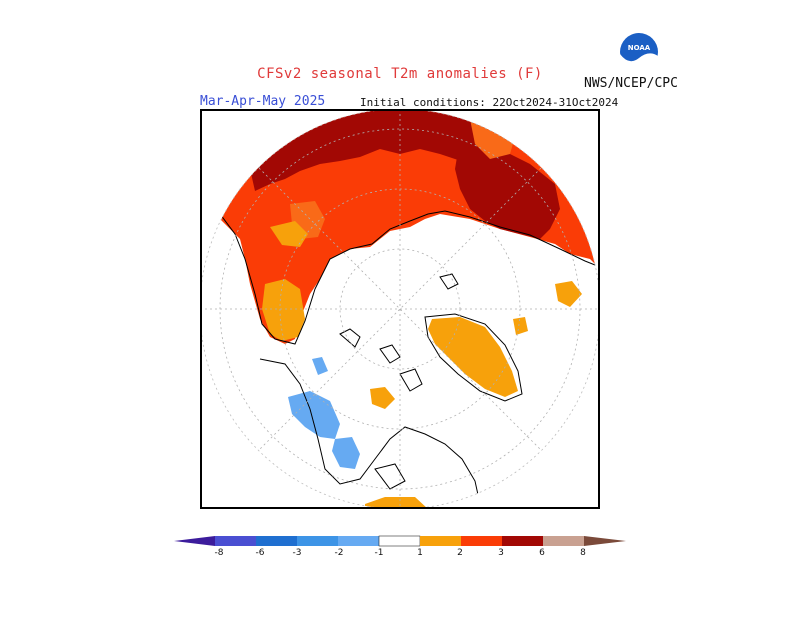 Image resolution: width=800 pixels, height=618 pixels. Describe the element at coordinates (339, 553) in the screenshot. I see `legend-tick: -2` at that location.